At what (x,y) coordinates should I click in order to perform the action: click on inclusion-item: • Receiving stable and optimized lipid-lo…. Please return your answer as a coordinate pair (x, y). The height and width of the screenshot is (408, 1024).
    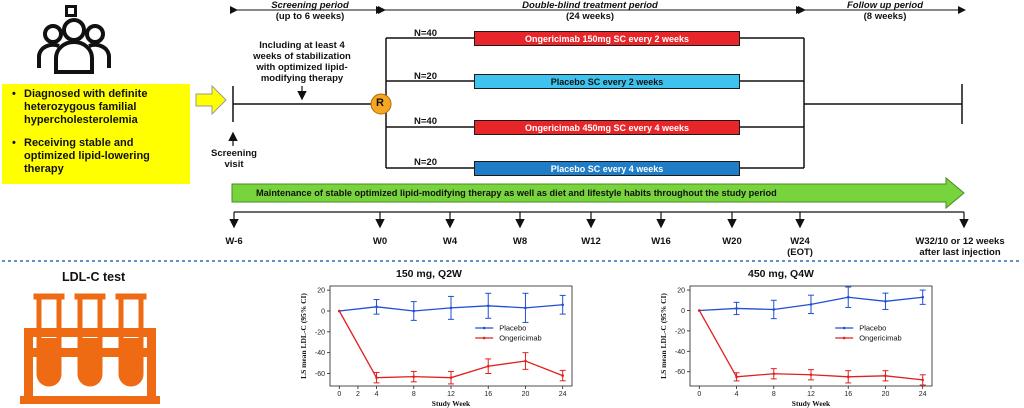
    Looking at the image, I should click on (81, 156).